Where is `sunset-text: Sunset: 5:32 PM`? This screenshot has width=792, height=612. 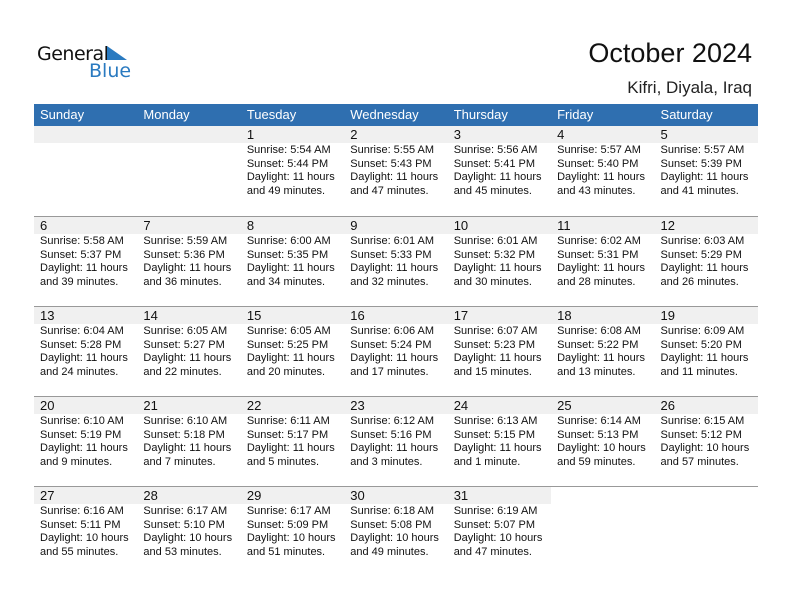
sunset-text: Sunset: 5:32 PM is located at coordinates (494, 254).